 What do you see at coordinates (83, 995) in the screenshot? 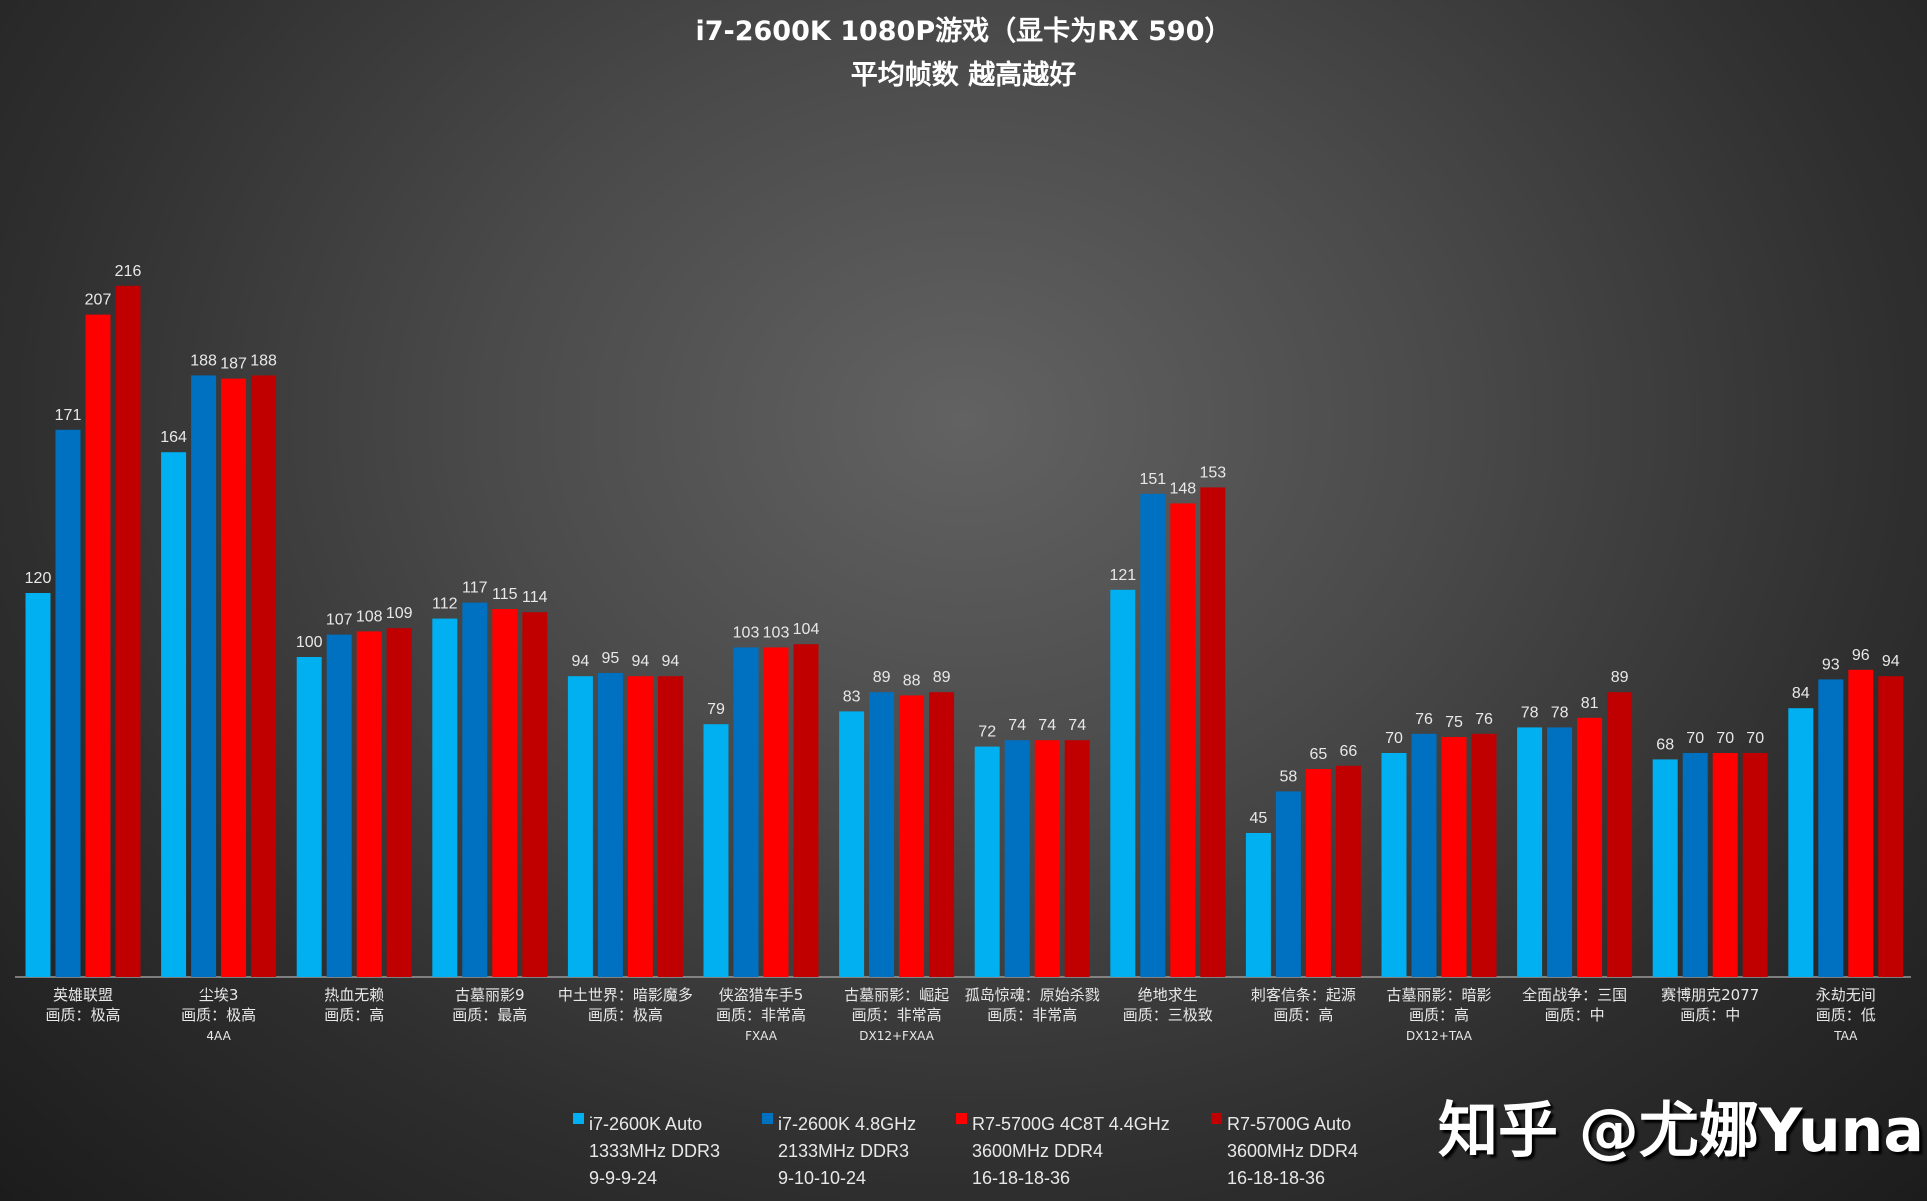
I see `category-label: 英雄联盟` at bounding box center [83, 995].